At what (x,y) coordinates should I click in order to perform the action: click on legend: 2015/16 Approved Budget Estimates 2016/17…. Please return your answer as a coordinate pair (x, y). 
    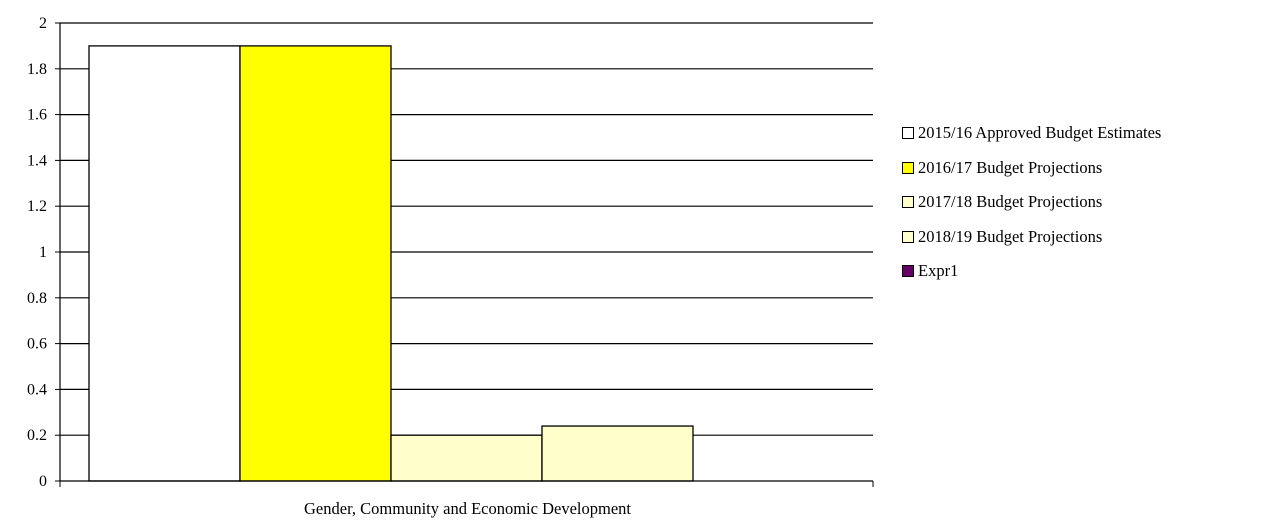
    Looking at the image, I should click on (1031, 202).